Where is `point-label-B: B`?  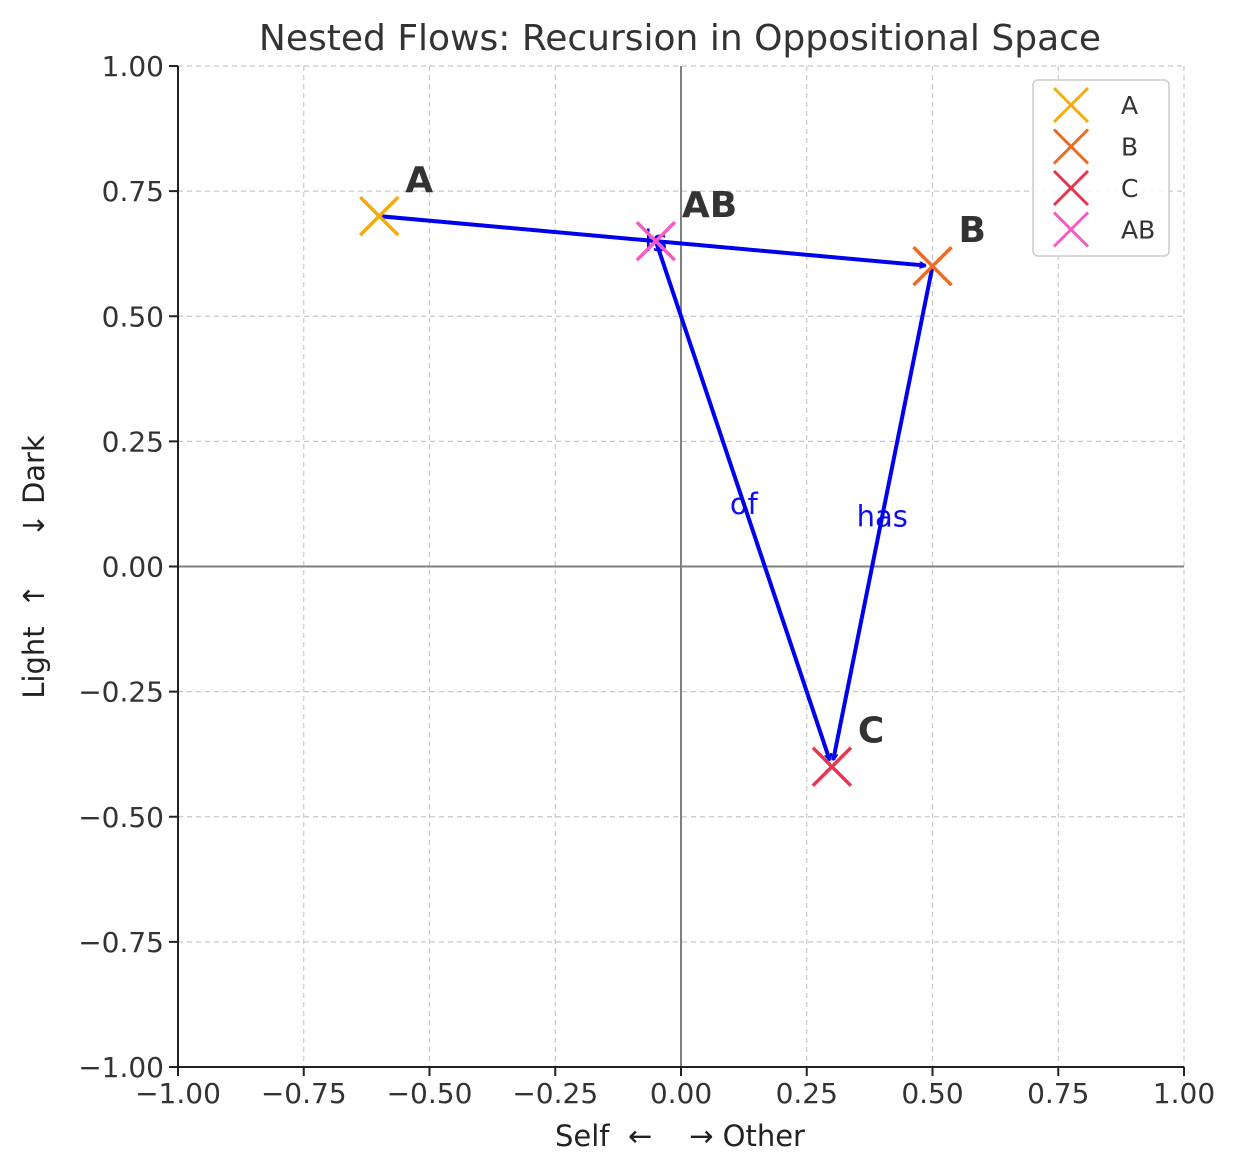 point-label-B: B is located at coordinates (972, 230).